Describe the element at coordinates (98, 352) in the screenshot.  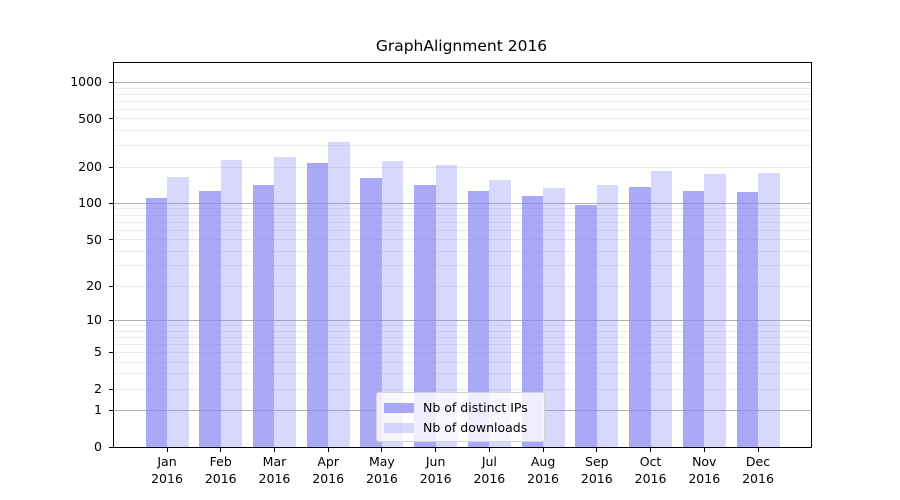
I see `y-tick-label: 5` at that location.